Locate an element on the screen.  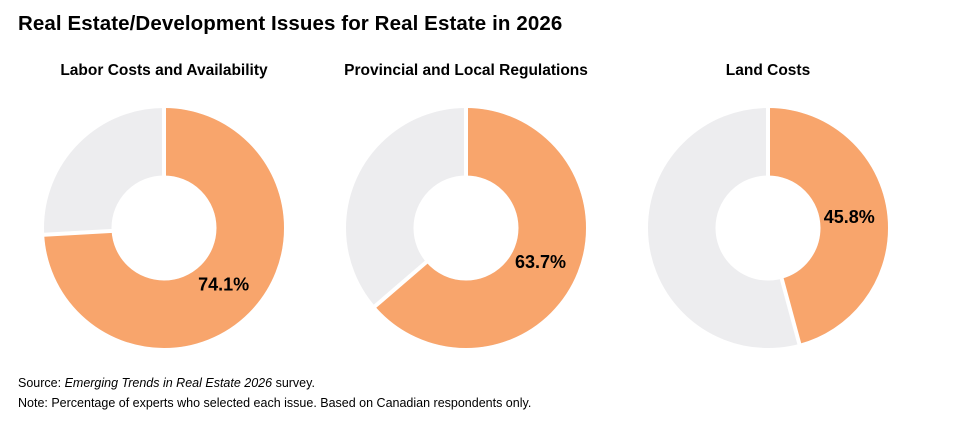
source-suffix: survey. is located at coordinates (293, 383).